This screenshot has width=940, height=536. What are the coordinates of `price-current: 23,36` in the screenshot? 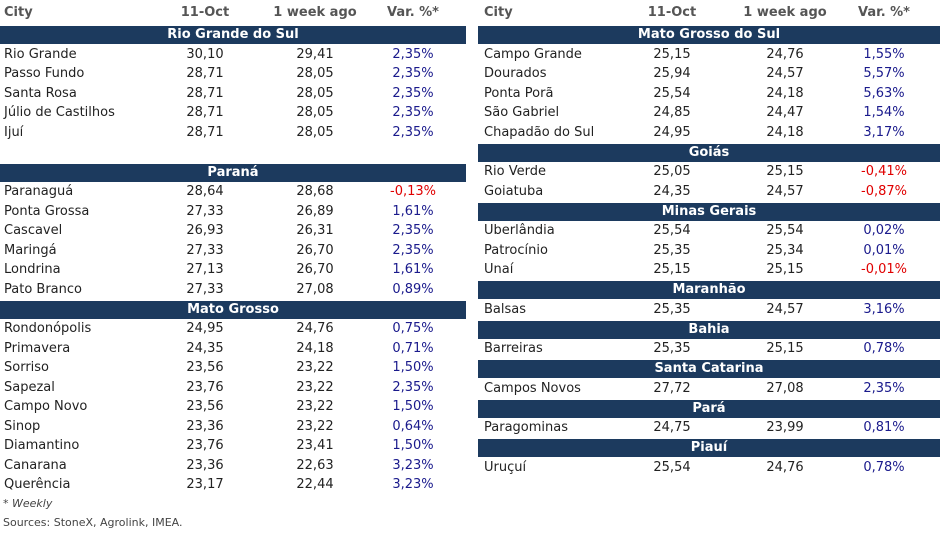 It's located at (205, 426).